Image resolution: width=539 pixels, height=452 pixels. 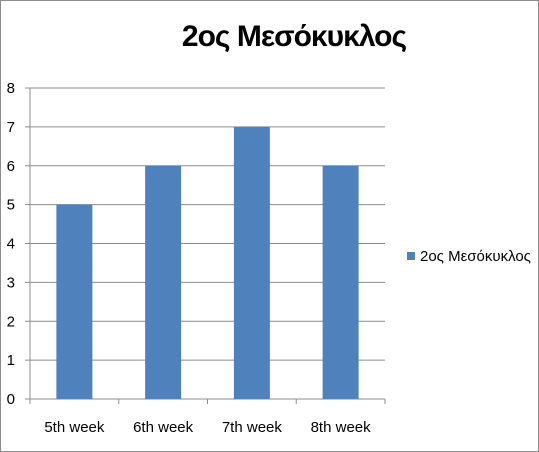 What do you see at coordinates (11, 166) in the screenshot?
I see `y-tick-label: 6` at bounding box center [11, 166].